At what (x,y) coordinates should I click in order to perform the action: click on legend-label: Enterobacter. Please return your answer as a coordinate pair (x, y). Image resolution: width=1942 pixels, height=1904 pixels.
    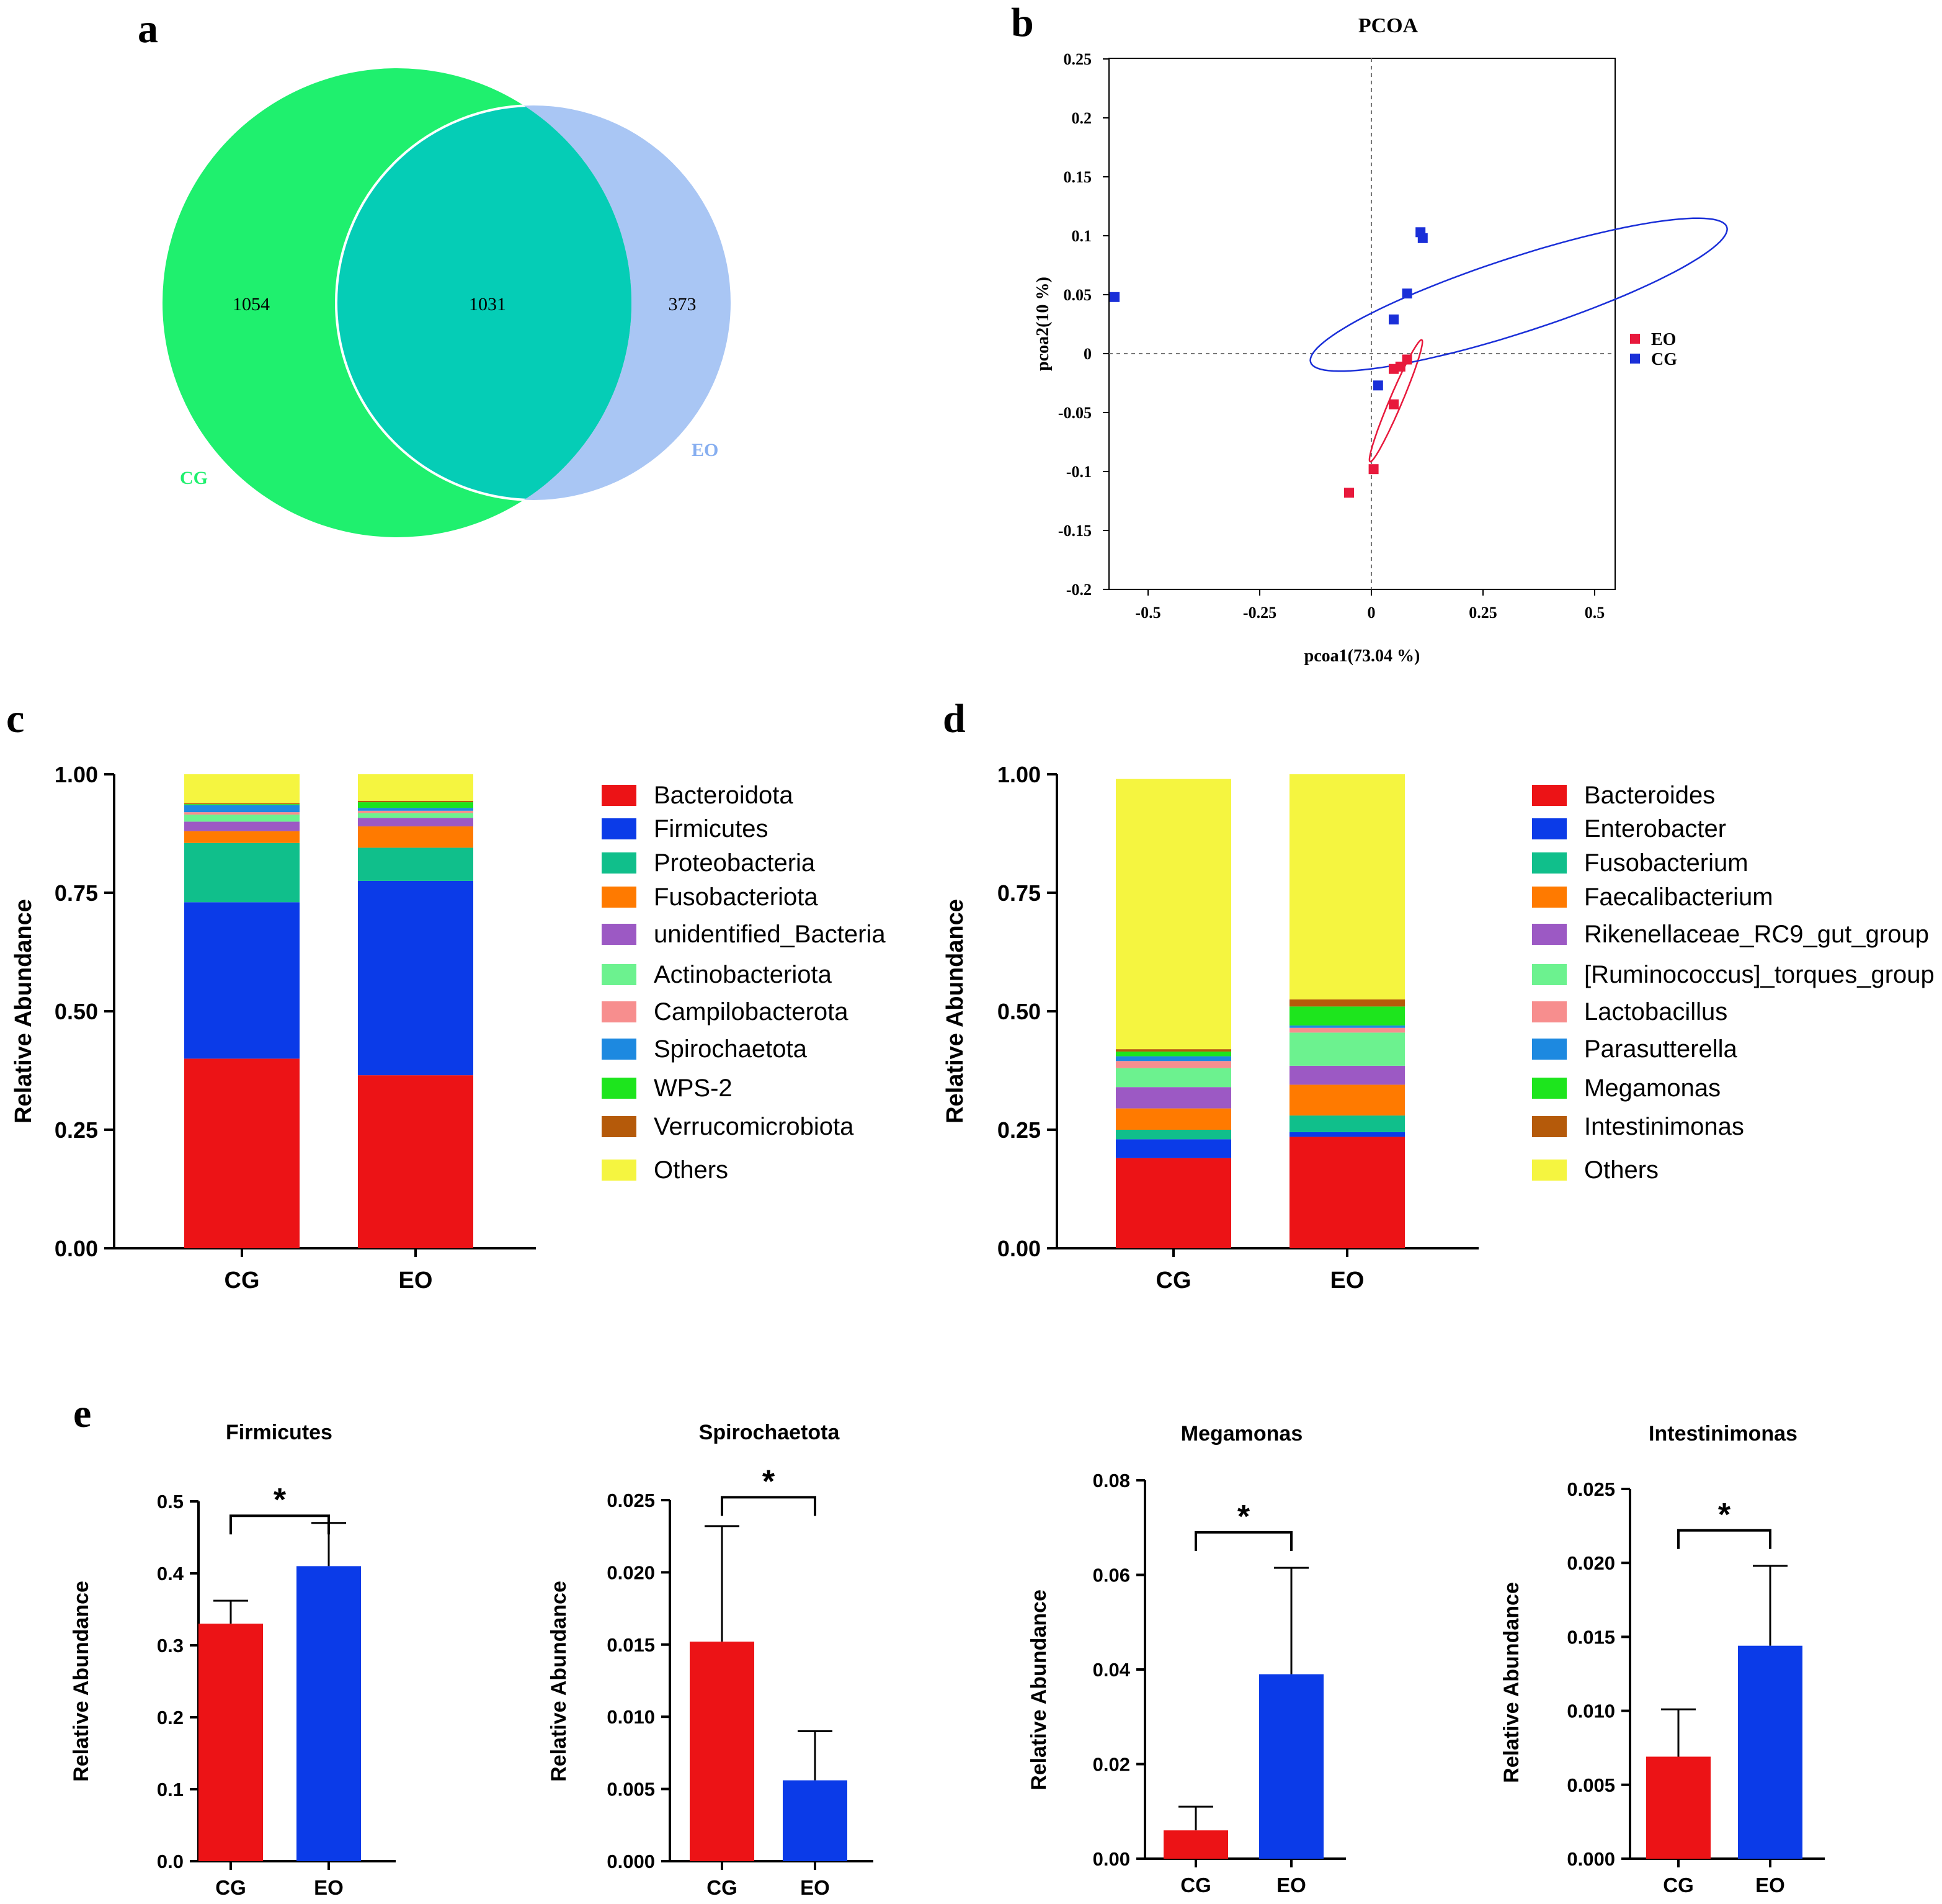
    Looking at the image, I should click on (1655, 828).